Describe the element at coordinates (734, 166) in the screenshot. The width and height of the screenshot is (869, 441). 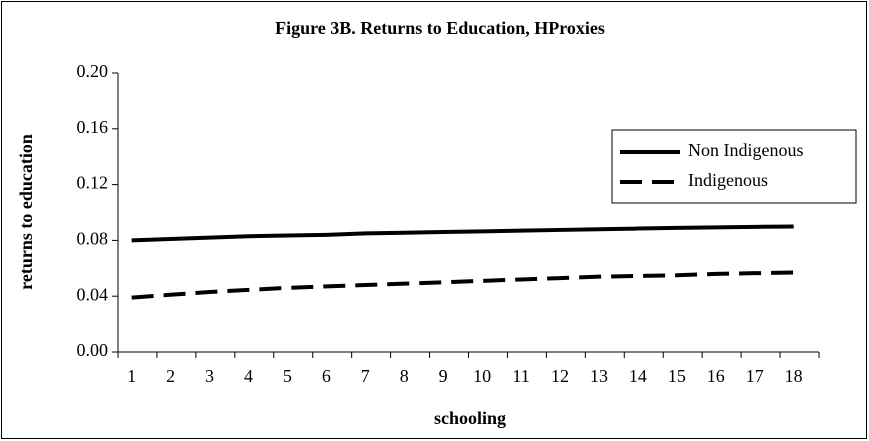
I see `legend-box` at that location.